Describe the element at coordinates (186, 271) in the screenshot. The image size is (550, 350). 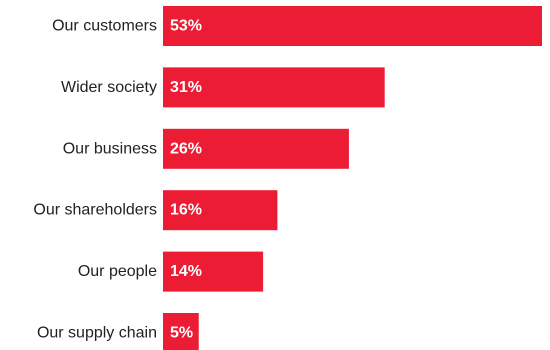
I see `value-label: 14%` at that location.